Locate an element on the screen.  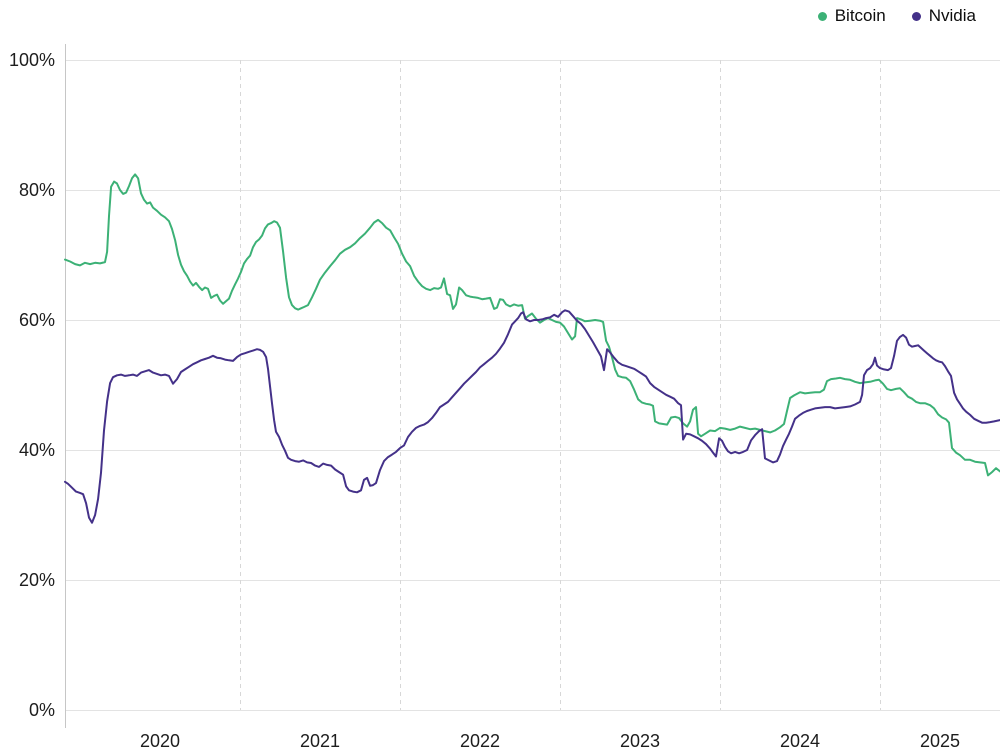
legend-item-bitcoin: Bitcoin is located at coordinates (851, 16).